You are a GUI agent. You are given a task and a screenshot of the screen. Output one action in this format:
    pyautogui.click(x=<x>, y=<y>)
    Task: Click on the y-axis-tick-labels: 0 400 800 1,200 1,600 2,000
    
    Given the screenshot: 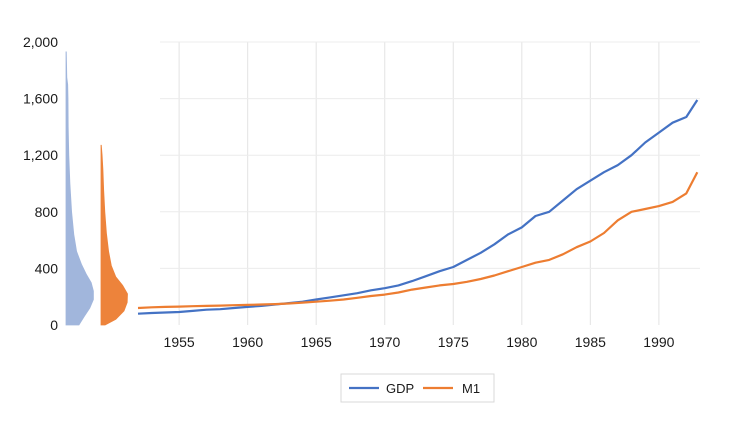 What is the action you would take?
    pyautogui.click(x=40, y=183)
    